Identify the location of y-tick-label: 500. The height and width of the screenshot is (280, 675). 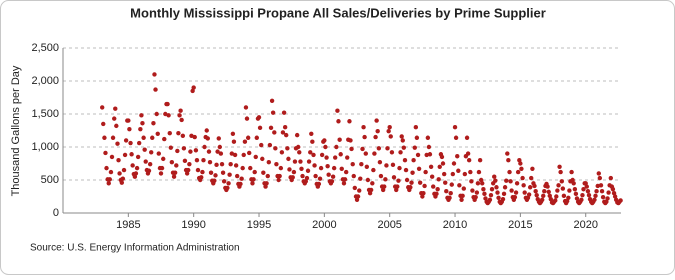
(50, 180).